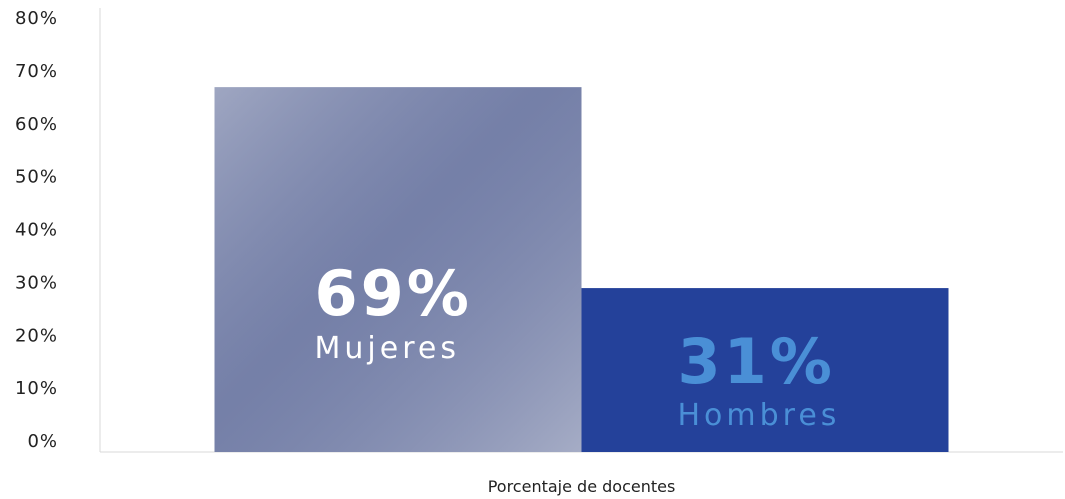  Describe the element at coordinates (756, 361) in the screenshot. I see `value-label: 31%` at that location.